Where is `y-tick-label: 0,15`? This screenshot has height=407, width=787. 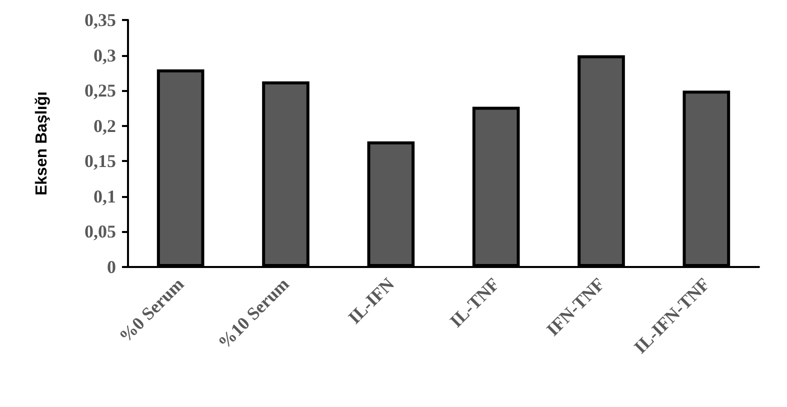
y-tick-label: 0,15 is located at coordinates (100, 161).